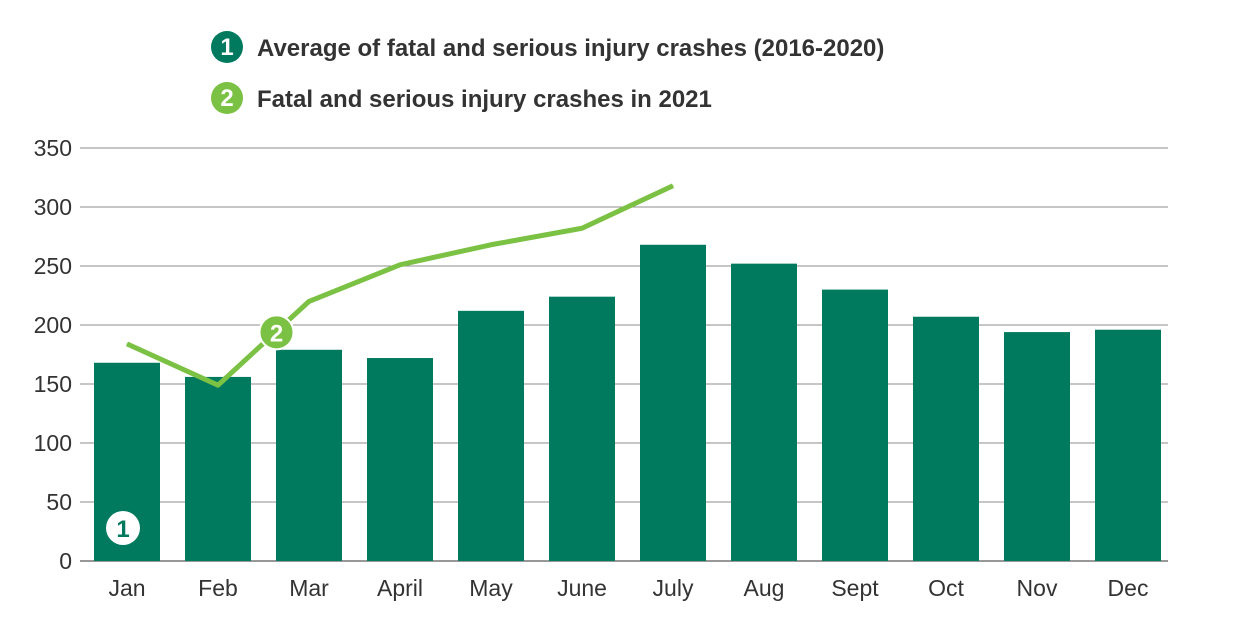  Describe the element at coordinates (53, 443) in the screenshot. I see `y-tick-label-100: 100` at that location.